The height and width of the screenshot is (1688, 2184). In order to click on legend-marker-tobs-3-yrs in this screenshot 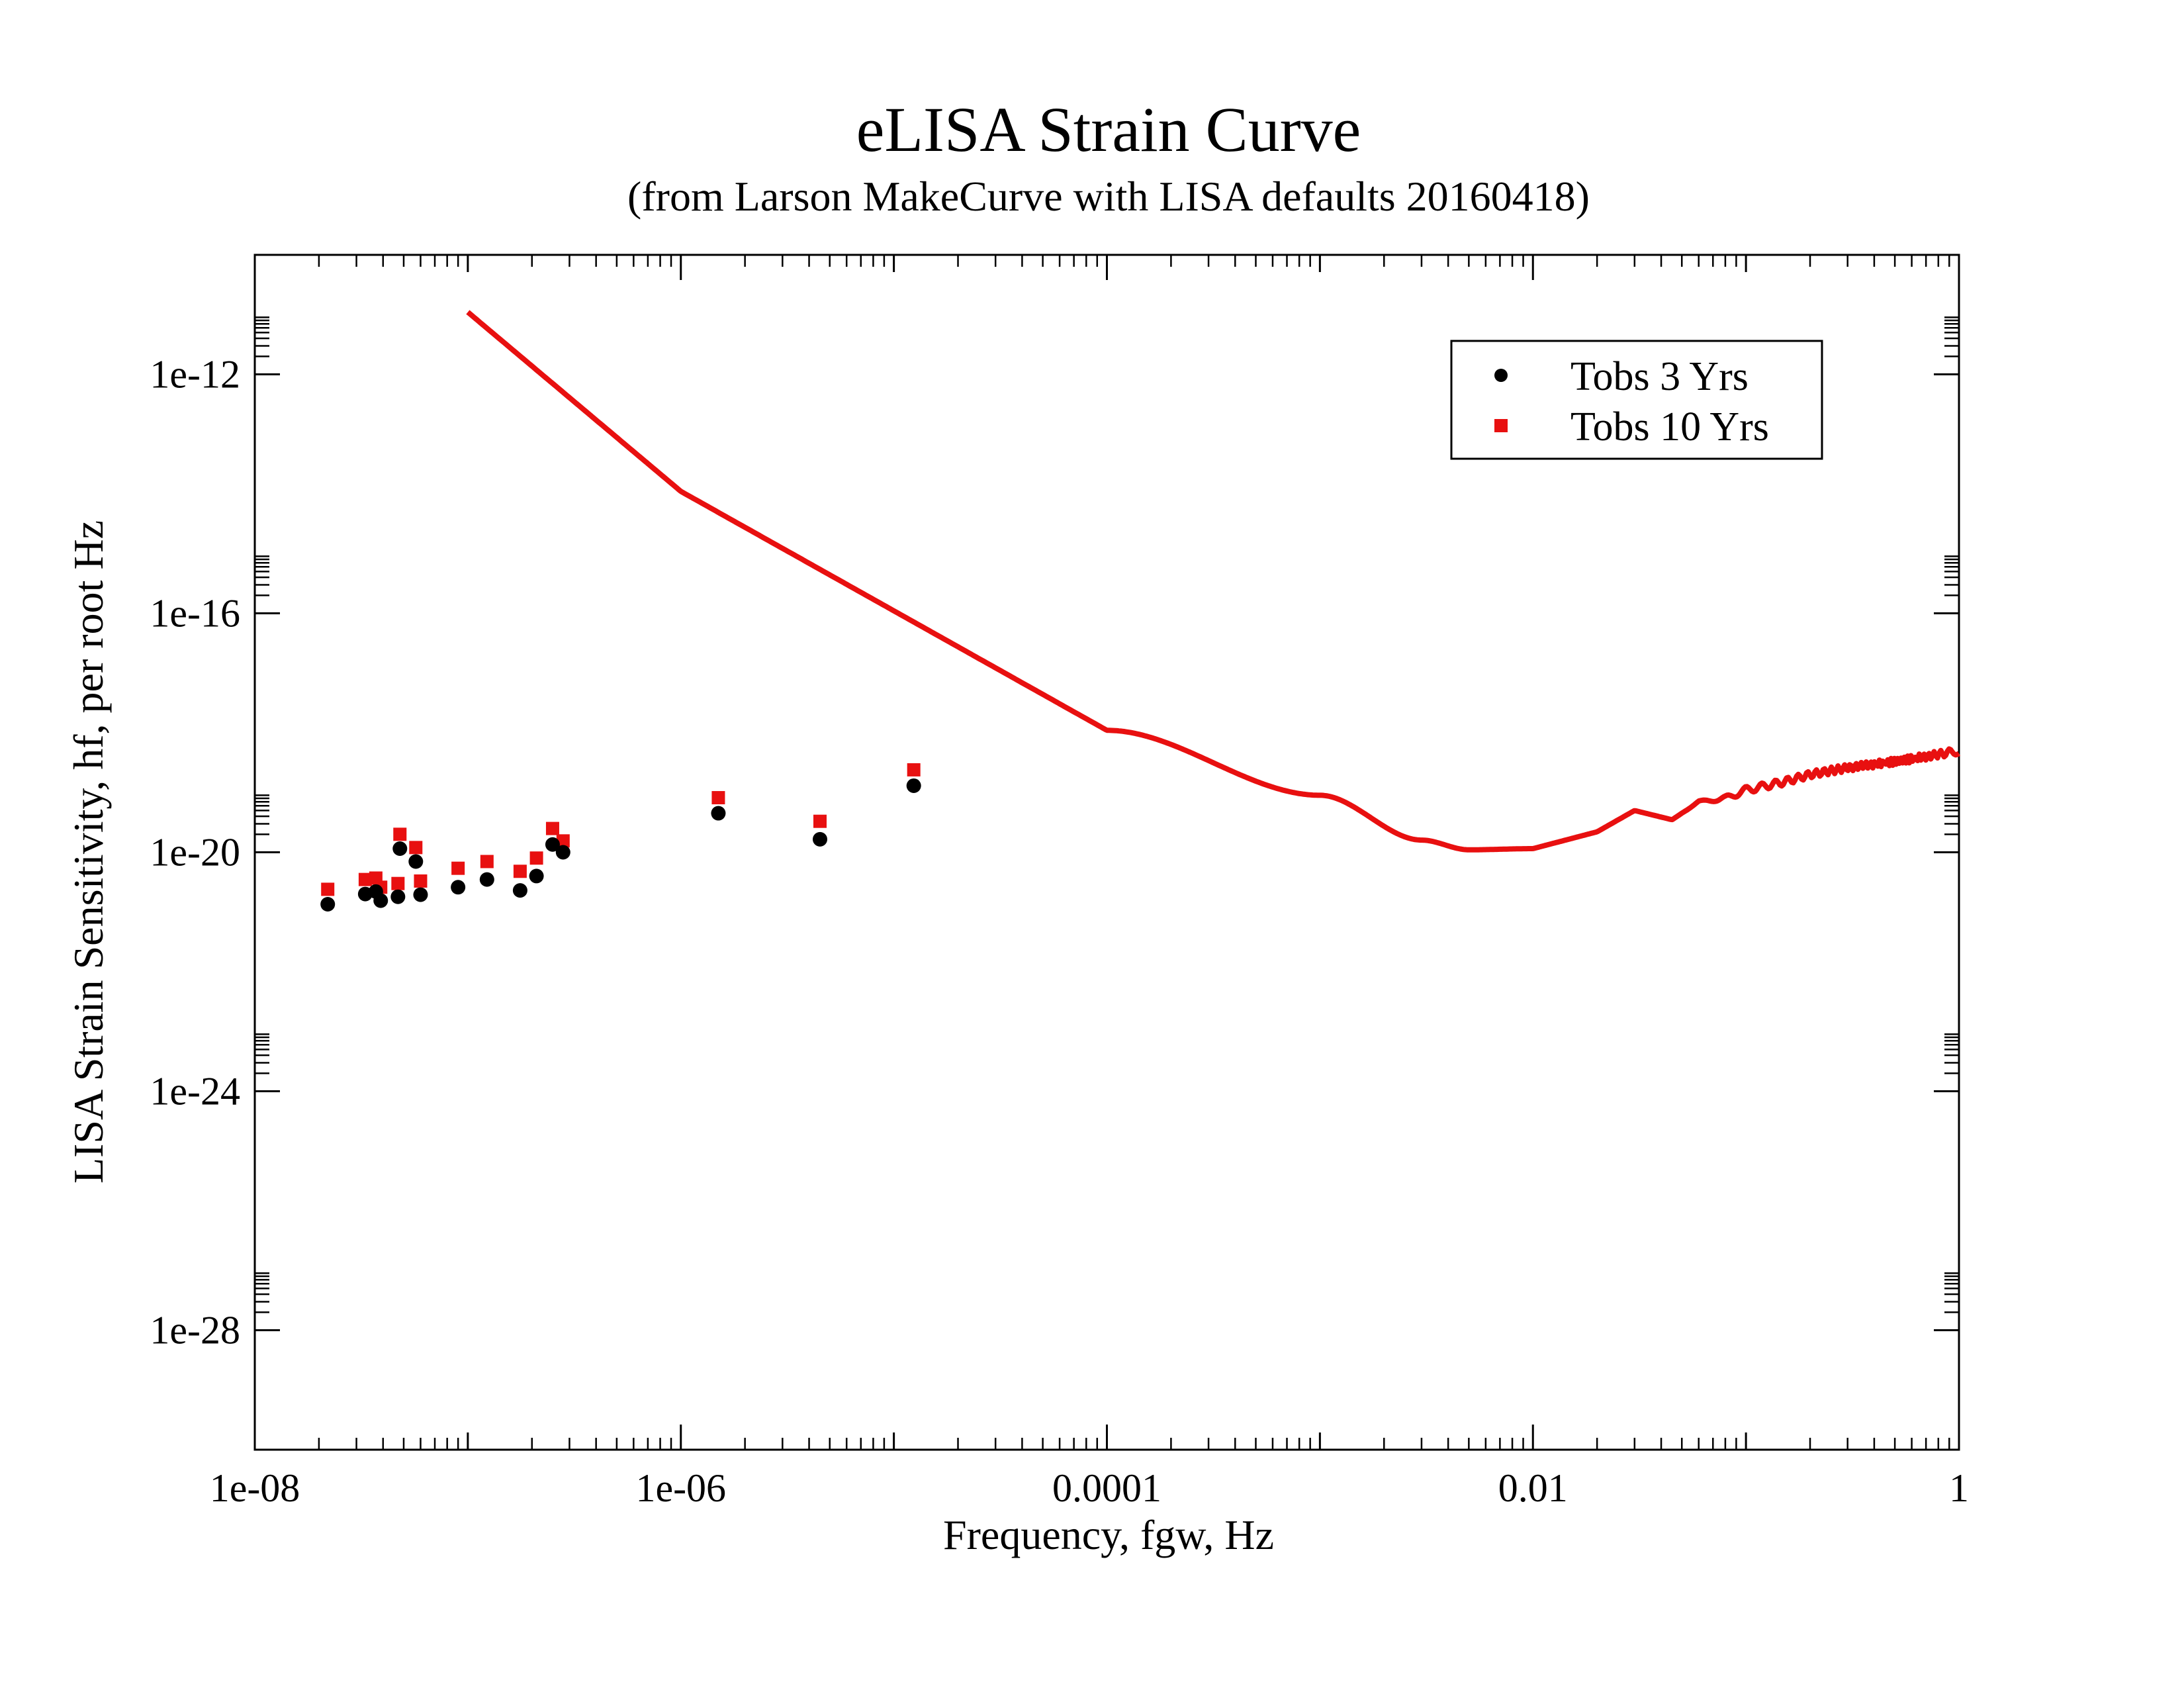, I will do `click(1501, 375)`.